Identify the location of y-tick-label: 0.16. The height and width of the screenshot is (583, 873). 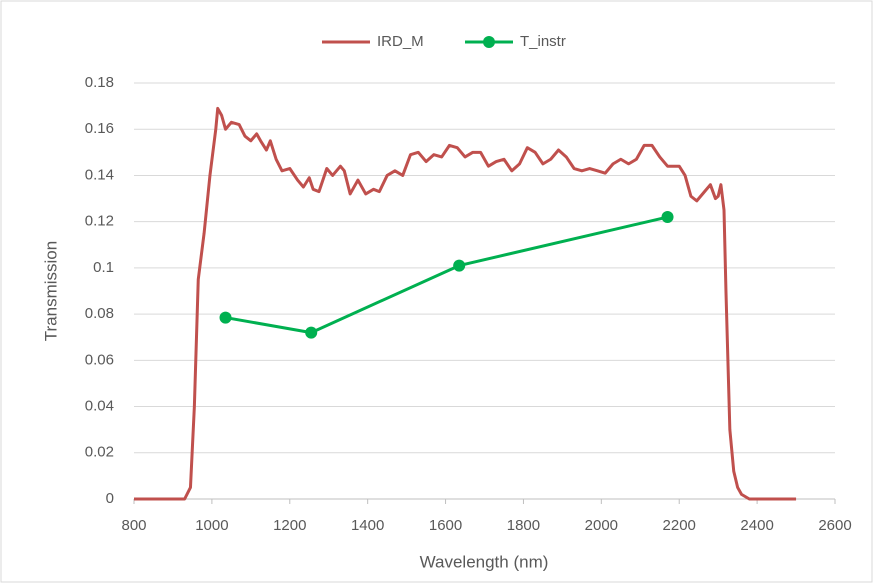
(99, 128).